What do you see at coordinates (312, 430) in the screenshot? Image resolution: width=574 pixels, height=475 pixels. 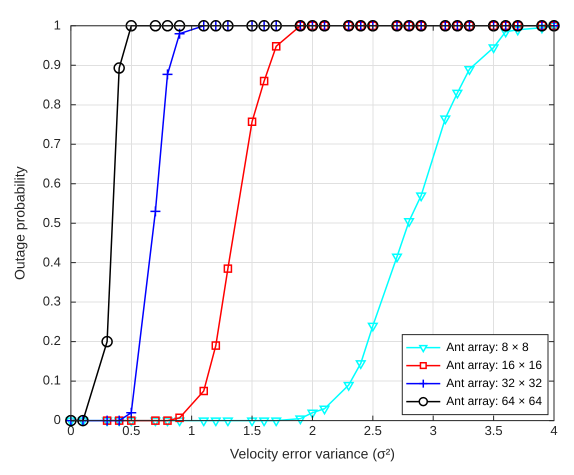 I see `x-tick-label: 2` at bounding box center [312, 430].